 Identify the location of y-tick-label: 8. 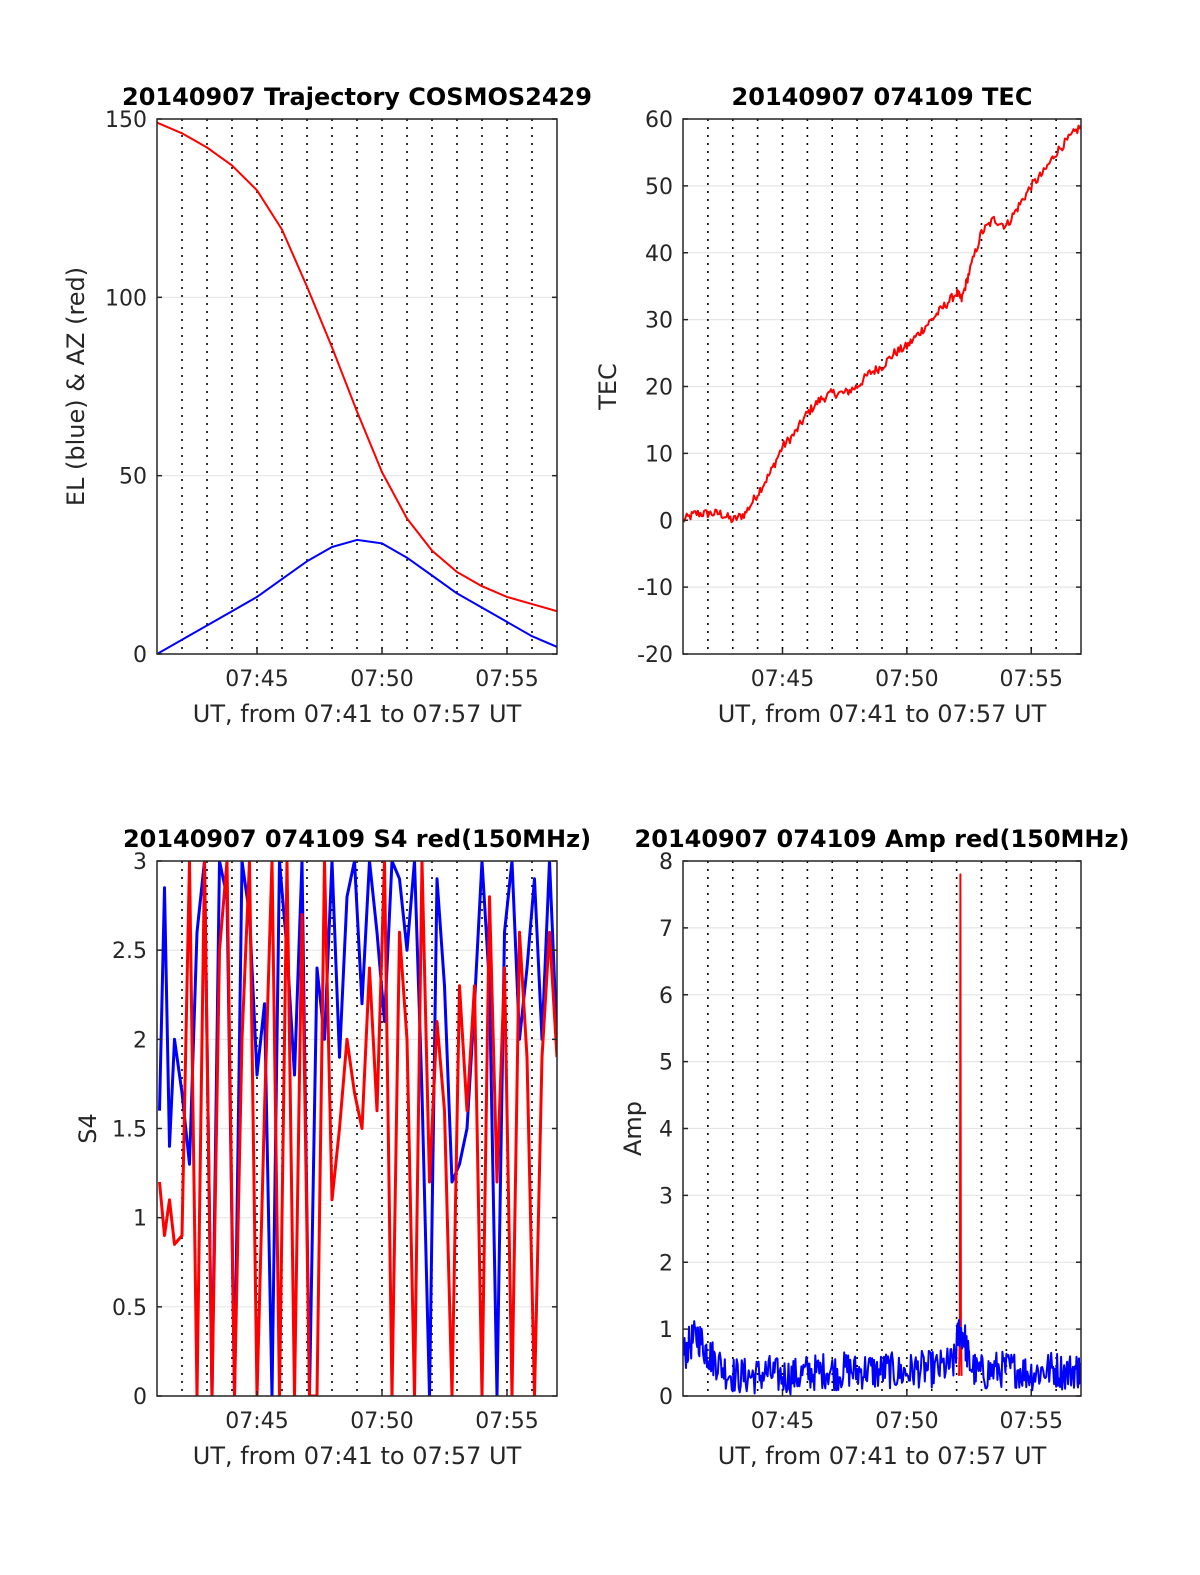
(666, 862).